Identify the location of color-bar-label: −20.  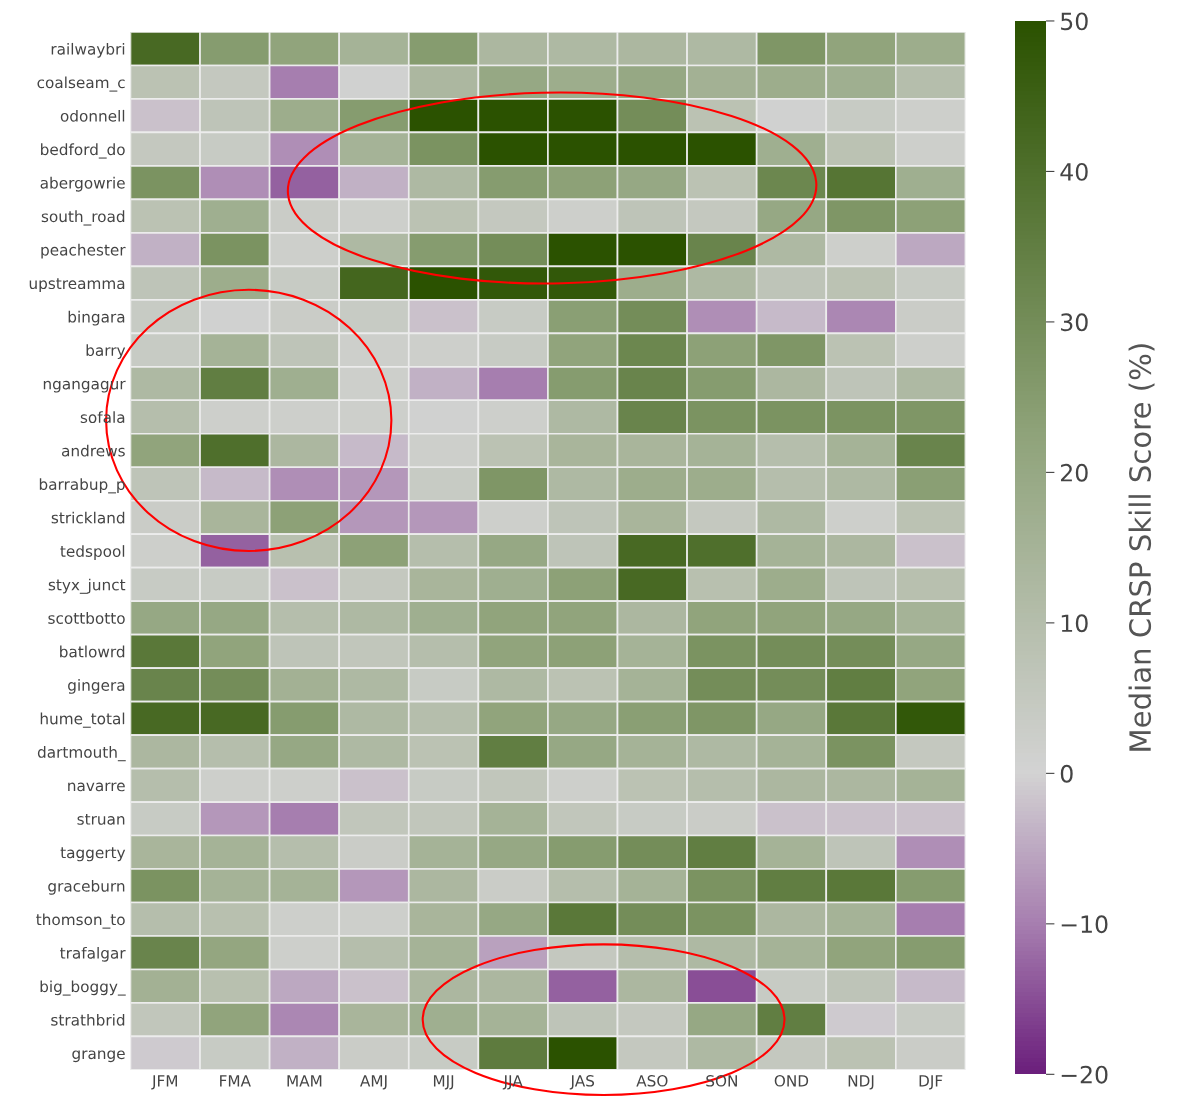
(1084, 1074).